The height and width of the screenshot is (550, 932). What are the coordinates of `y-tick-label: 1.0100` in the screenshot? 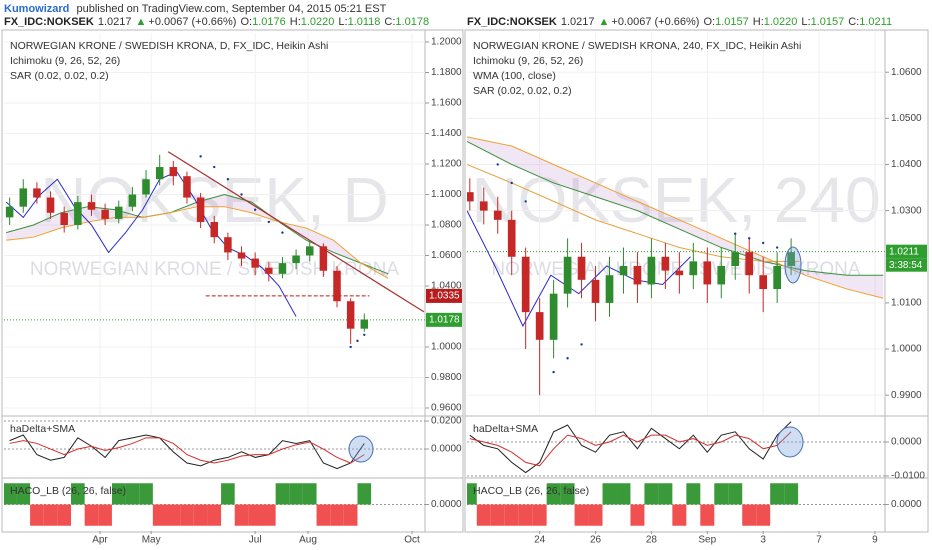 It's located at (906, 303).